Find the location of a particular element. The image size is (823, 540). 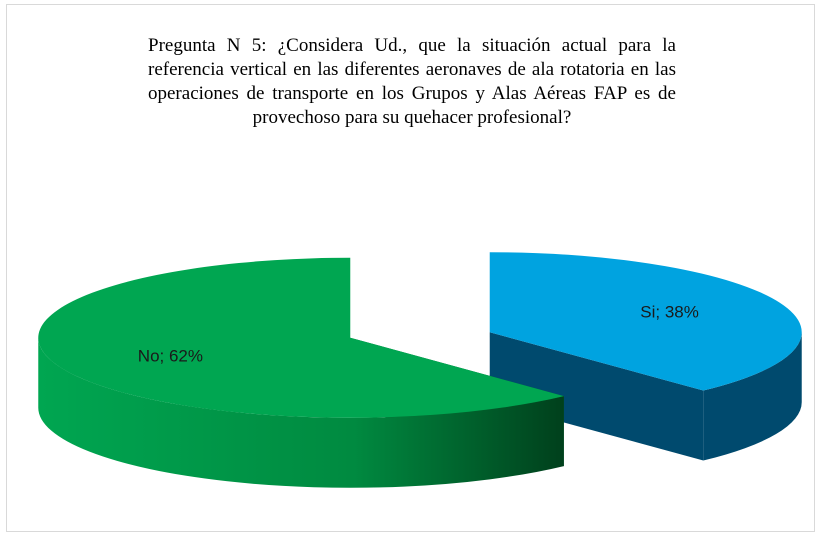

data-label: No; 62% is located at coordinates (170, 355).